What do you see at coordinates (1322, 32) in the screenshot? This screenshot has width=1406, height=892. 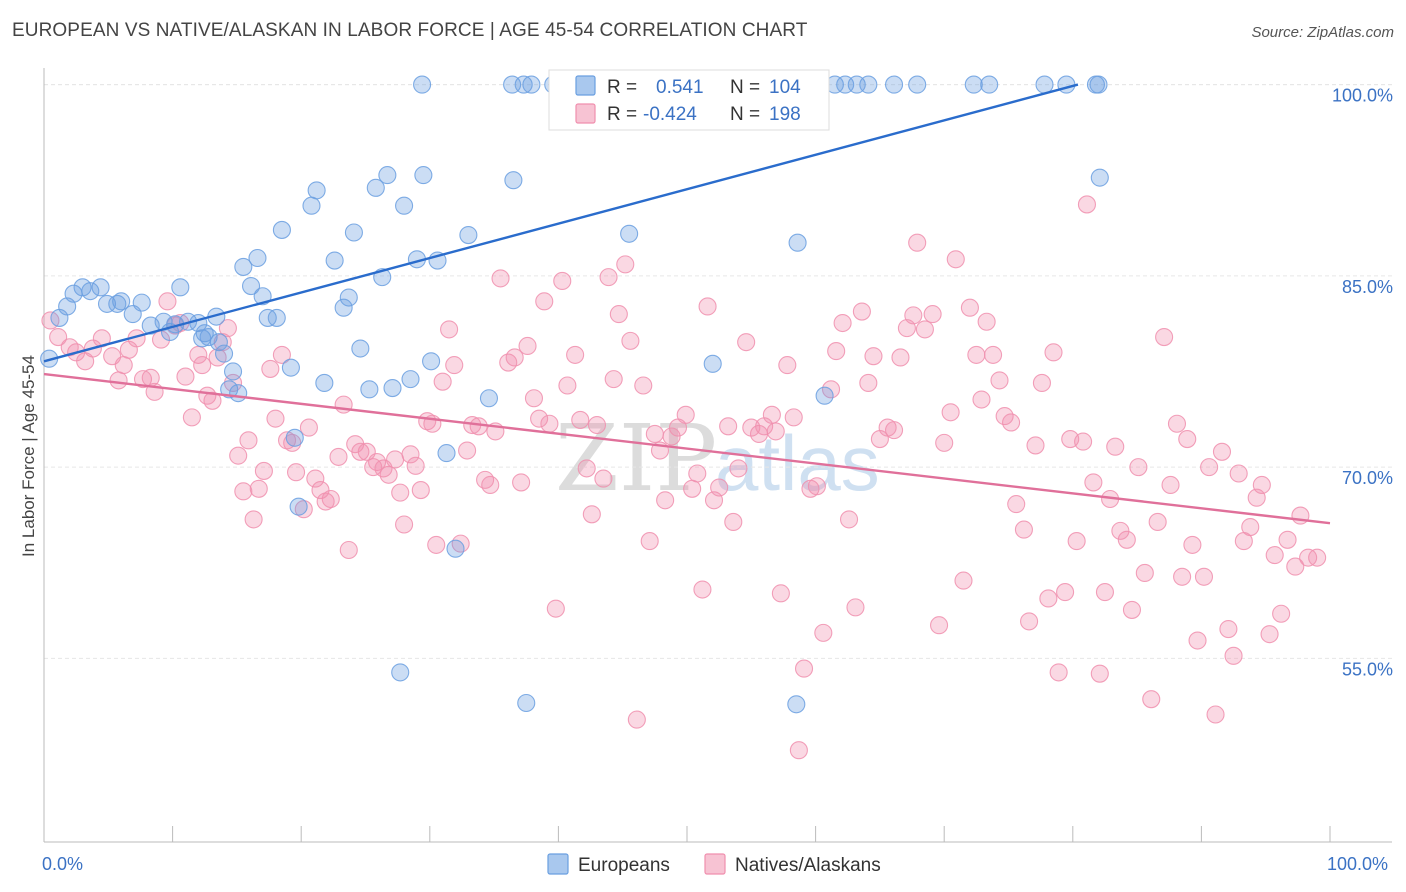 I see `source-label: Source: ZipAtlas.com` at bounding box center [1322, 32].